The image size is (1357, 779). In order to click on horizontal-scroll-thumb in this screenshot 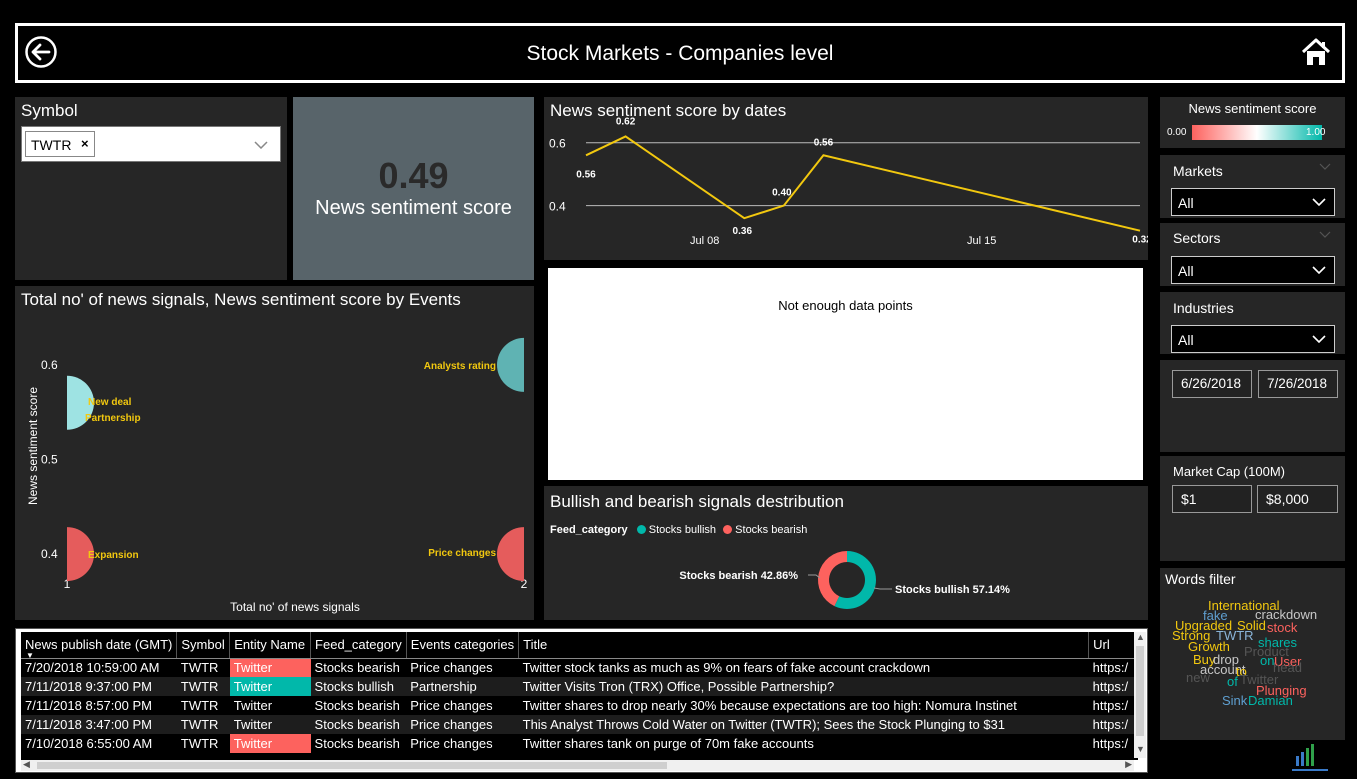, I will do `click(352, 765)`.